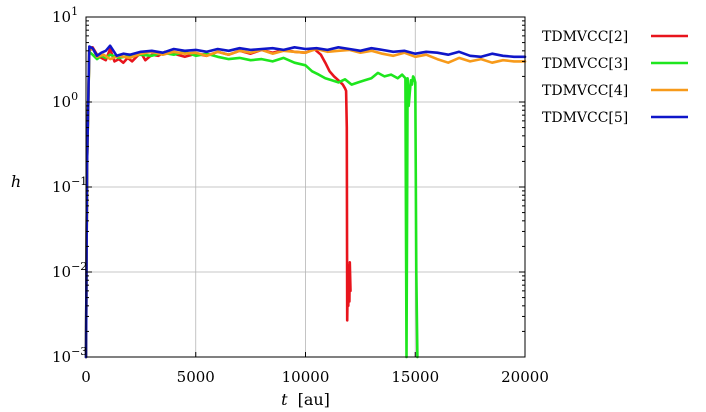 The image size is (706, 412). What do you see at coordinates (65, 15) in the screenshot?
I see `y-tick-label: 10¹` at bounding box center [65, 15].